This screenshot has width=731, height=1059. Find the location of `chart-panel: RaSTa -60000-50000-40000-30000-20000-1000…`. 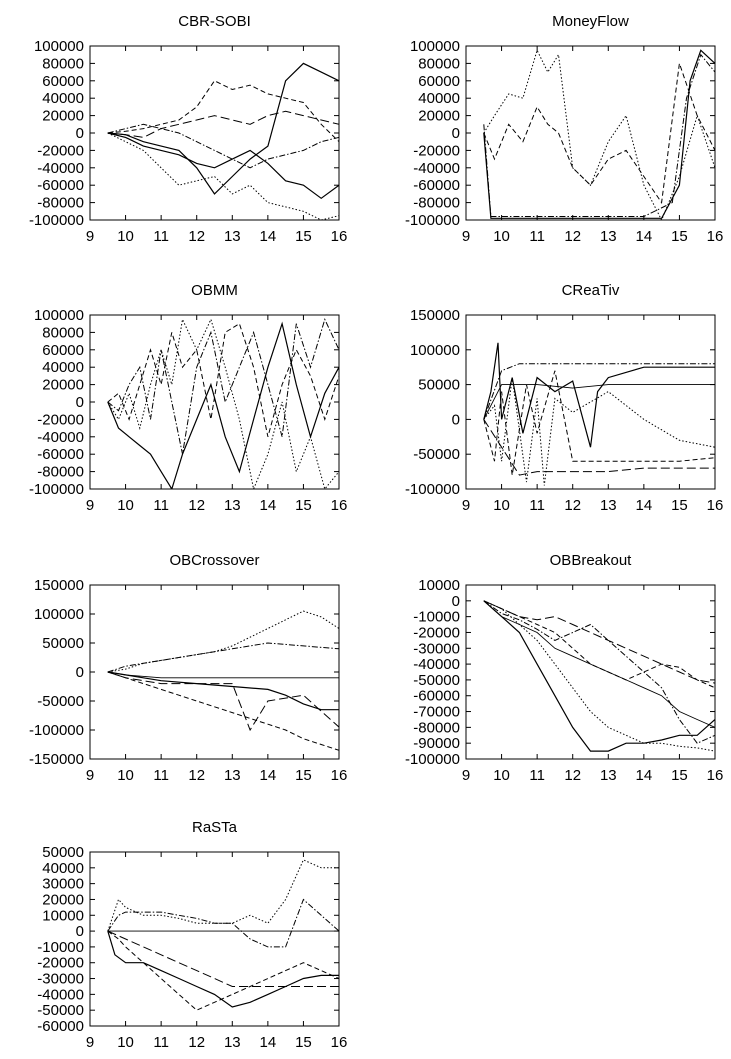

chart-panel: RaSTa -60000-50000-40000-30000-20000-1000… is located at coordinates (192, 935).